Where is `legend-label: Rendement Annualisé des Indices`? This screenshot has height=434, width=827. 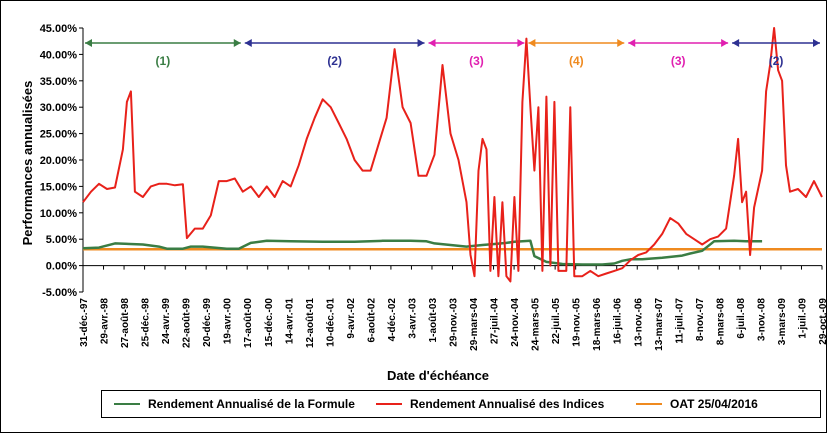 legend-label: Rendement Annualisé des Indices is located at coordinates (507, 404).